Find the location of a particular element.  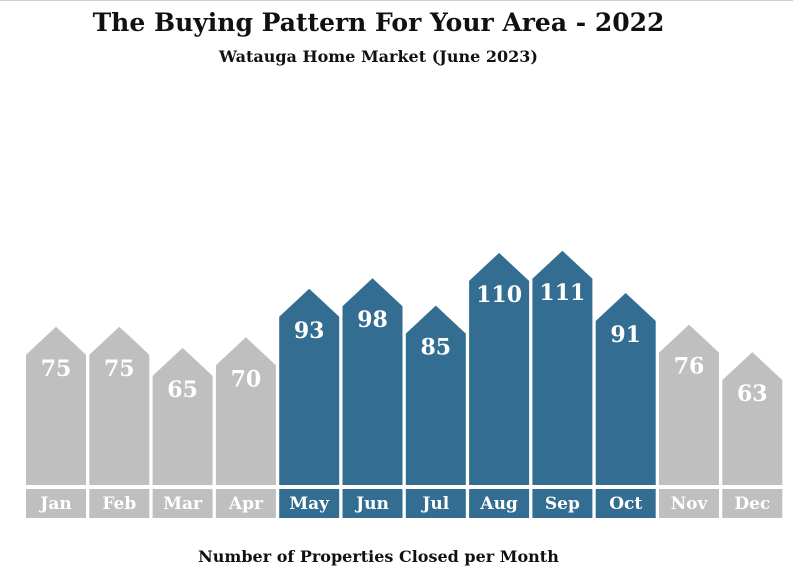

bar-sep is located at coordinates (562, 367).